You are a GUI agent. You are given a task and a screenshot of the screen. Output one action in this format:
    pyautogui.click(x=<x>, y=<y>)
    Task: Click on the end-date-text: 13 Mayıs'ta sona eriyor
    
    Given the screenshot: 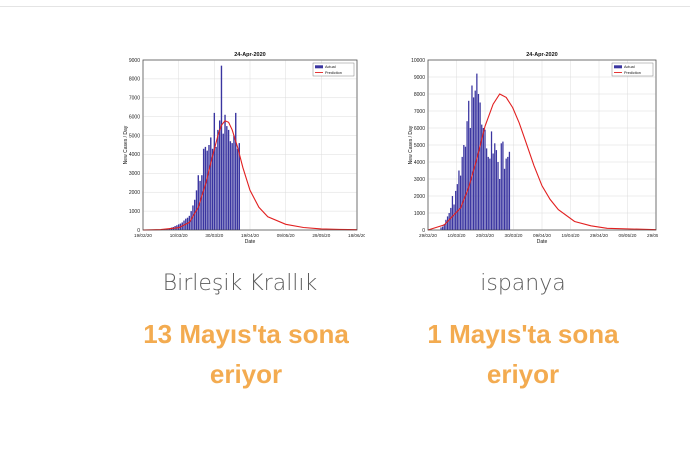 What is the action you would take?
    pyautogui.click(x=246, y=354)
    